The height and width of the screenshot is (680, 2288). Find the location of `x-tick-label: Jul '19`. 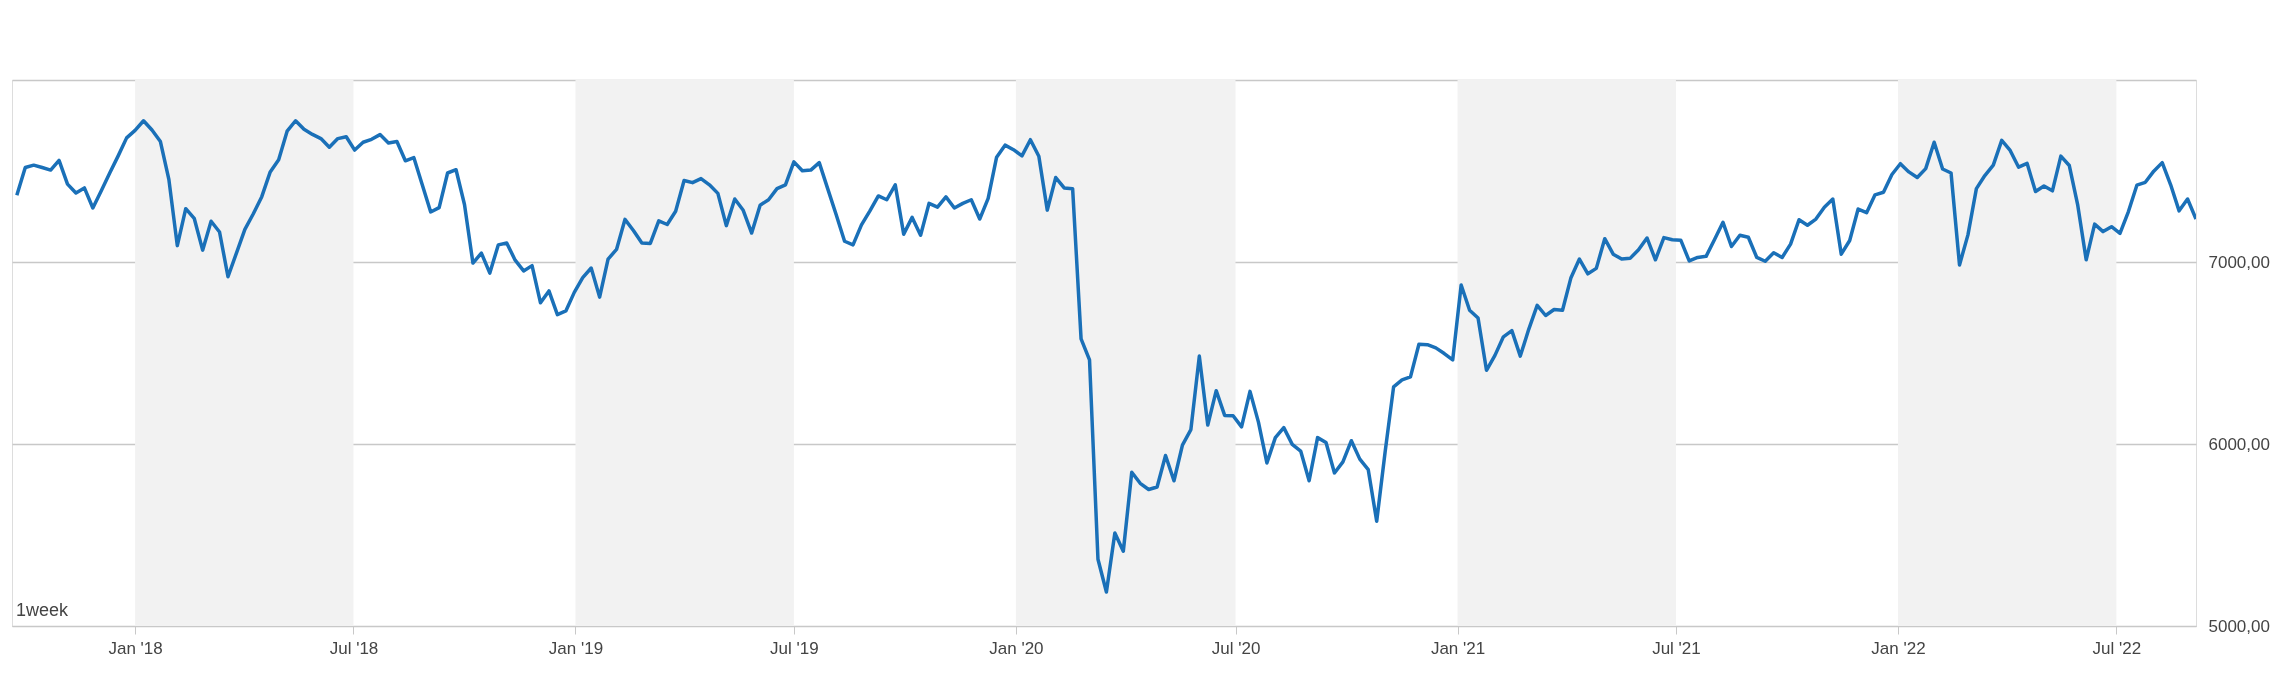

x-tick-label: Jul '19 is located at coordinates (794, 648).